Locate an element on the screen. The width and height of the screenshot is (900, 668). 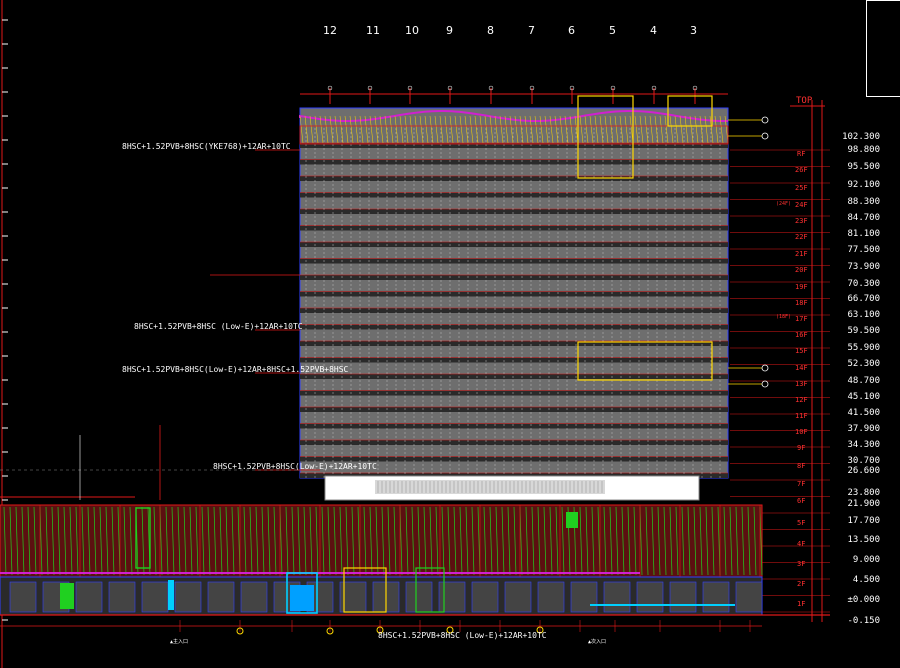
elevation-label: 23.800 is located at coordinates (863, 493).